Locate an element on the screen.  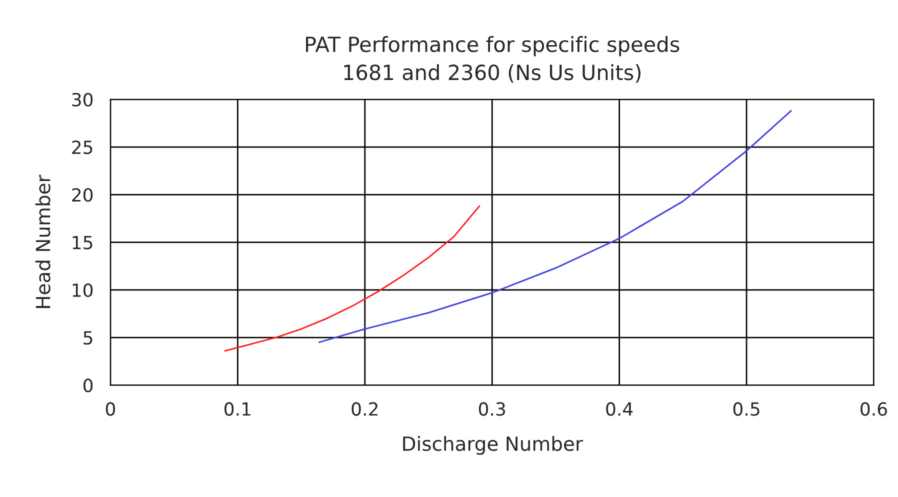
y-tick-label: 15 is located at coordinates (82, 243).